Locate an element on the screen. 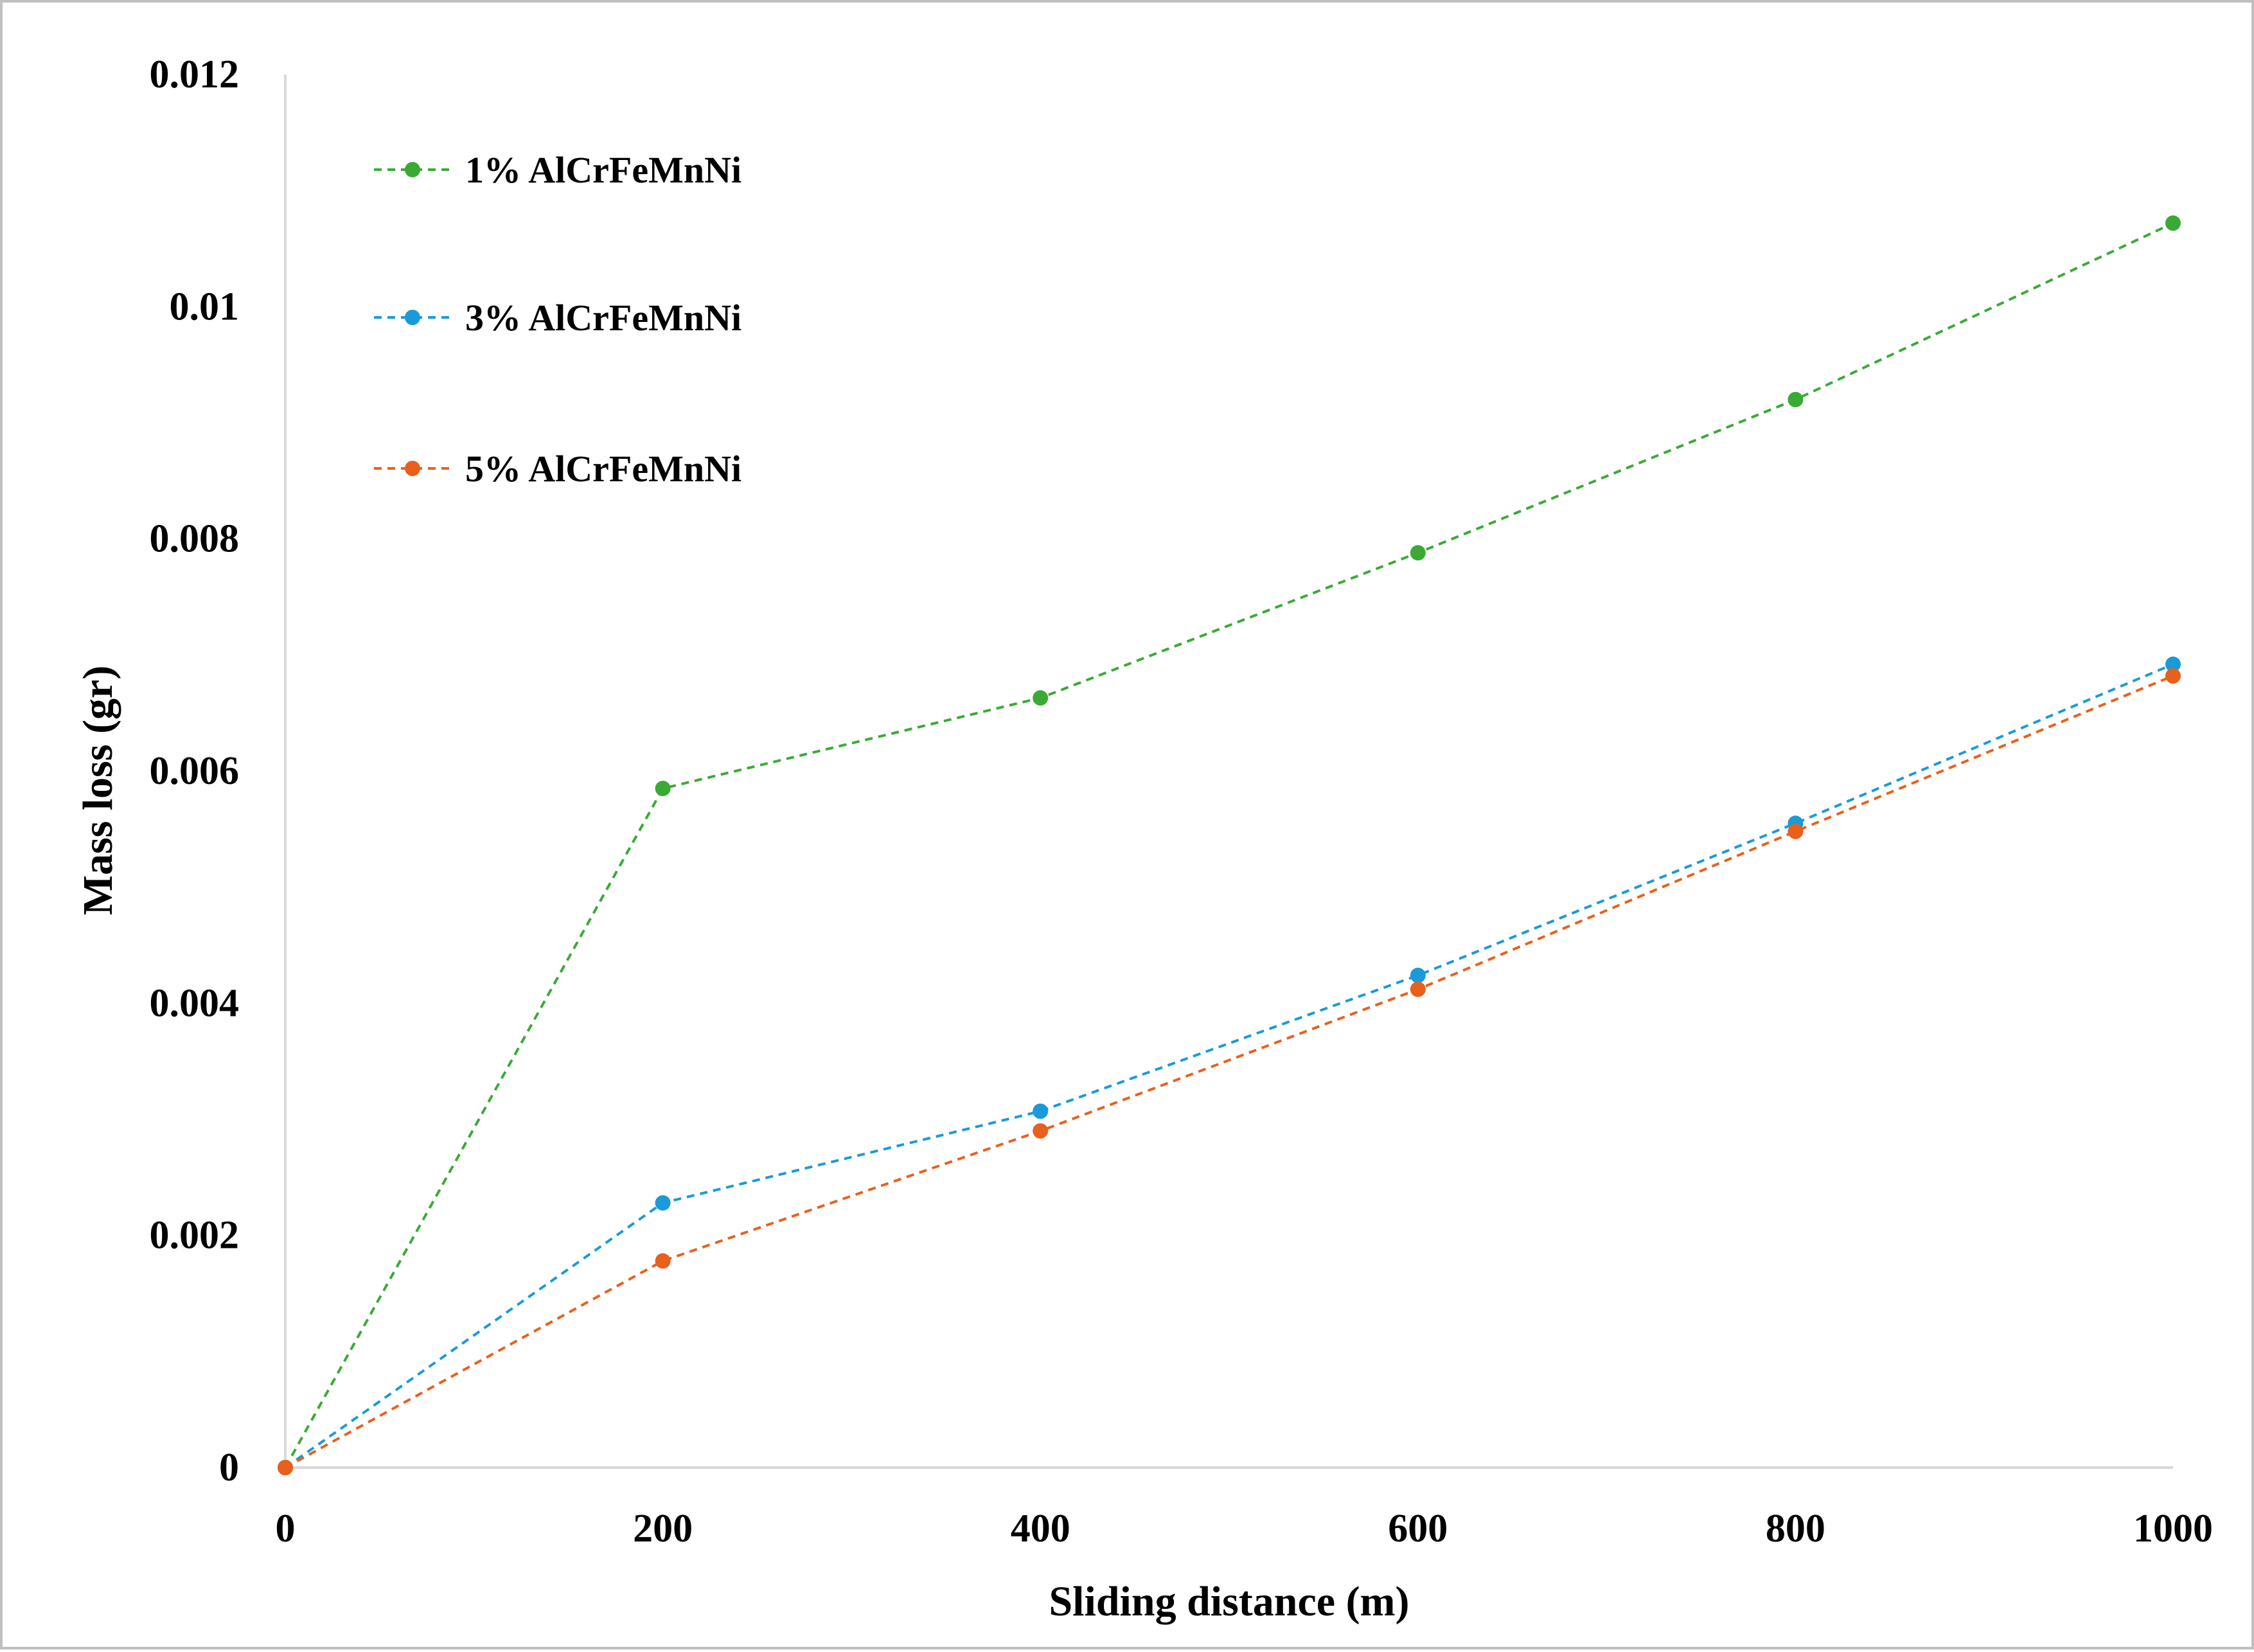 This screenshot has width=2254, height=1652. legend-label: 5% AlCrFeMnNi is located at coordinates (603, 469).